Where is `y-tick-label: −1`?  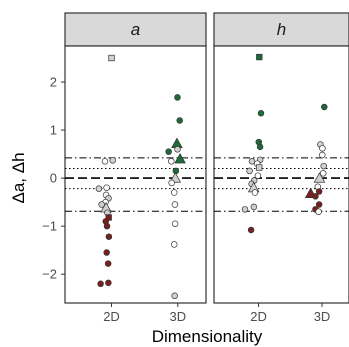 y-tick-label: −1 is located at coordinates (49, 226).